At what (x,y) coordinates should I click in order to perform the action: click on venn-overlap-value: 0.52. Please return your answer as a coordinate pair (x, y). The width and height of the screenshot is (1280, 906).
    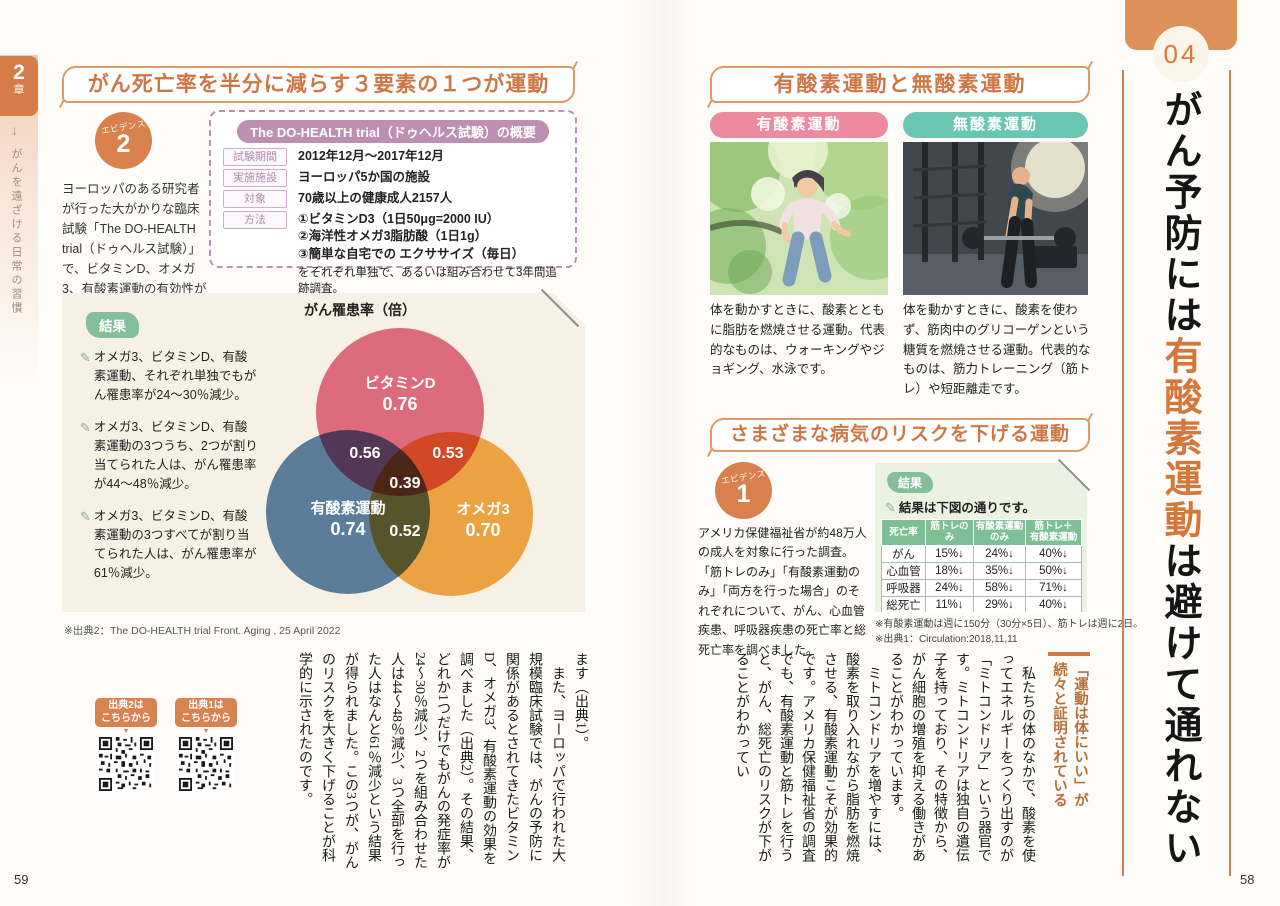
    Looking at the image, I should click on (405, 531).